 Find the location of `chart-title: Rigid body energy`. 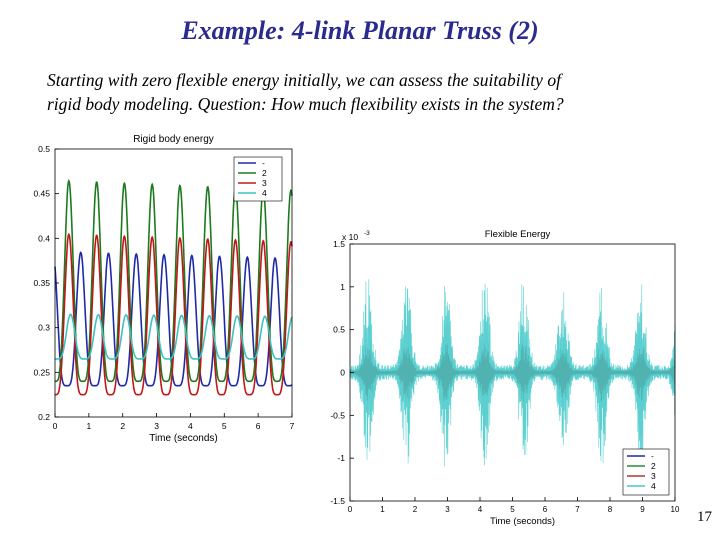

chart-title: Rigid body energy is located at coordinates (173, 139).